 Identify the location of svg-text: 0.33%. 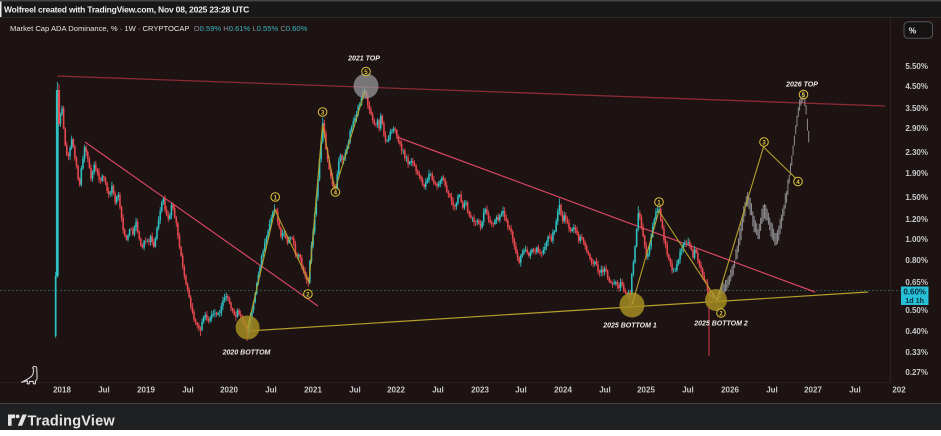
(916, 352).